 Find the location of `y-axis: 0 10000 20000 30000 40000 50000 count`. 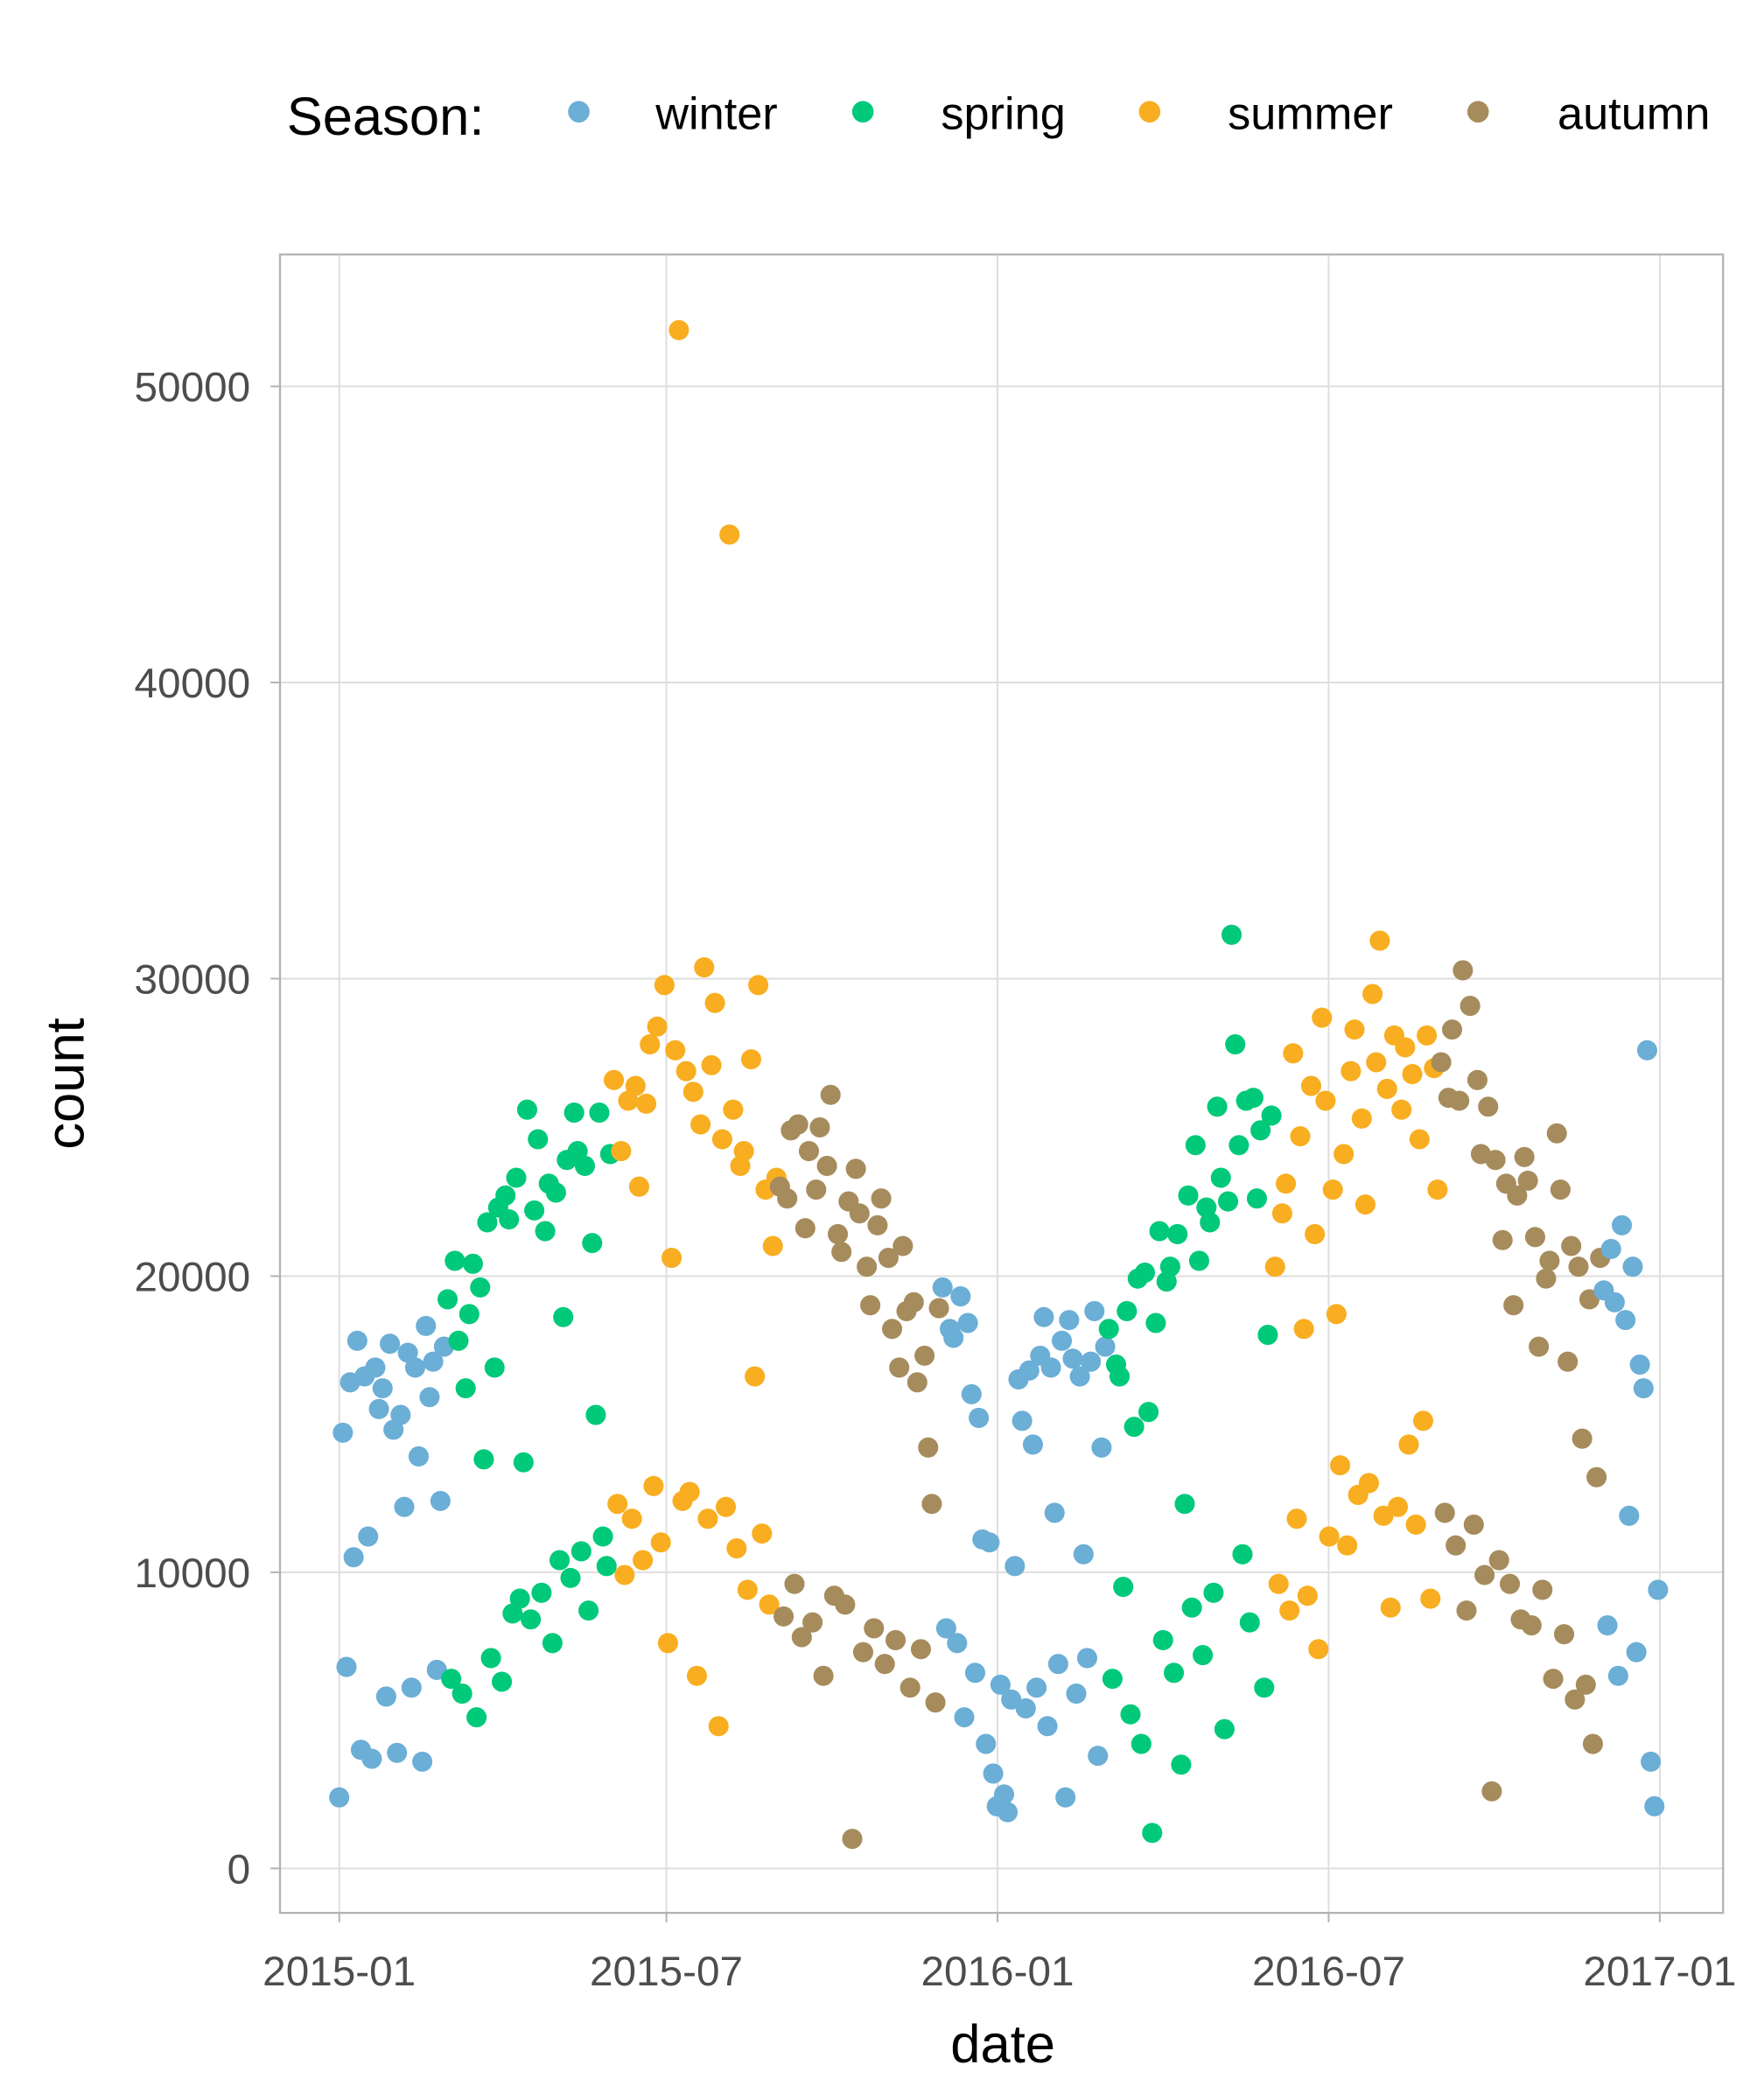

y-axis: 0 10000 20000 30000 40000 50000 count is located at coordinates (157, 1128).